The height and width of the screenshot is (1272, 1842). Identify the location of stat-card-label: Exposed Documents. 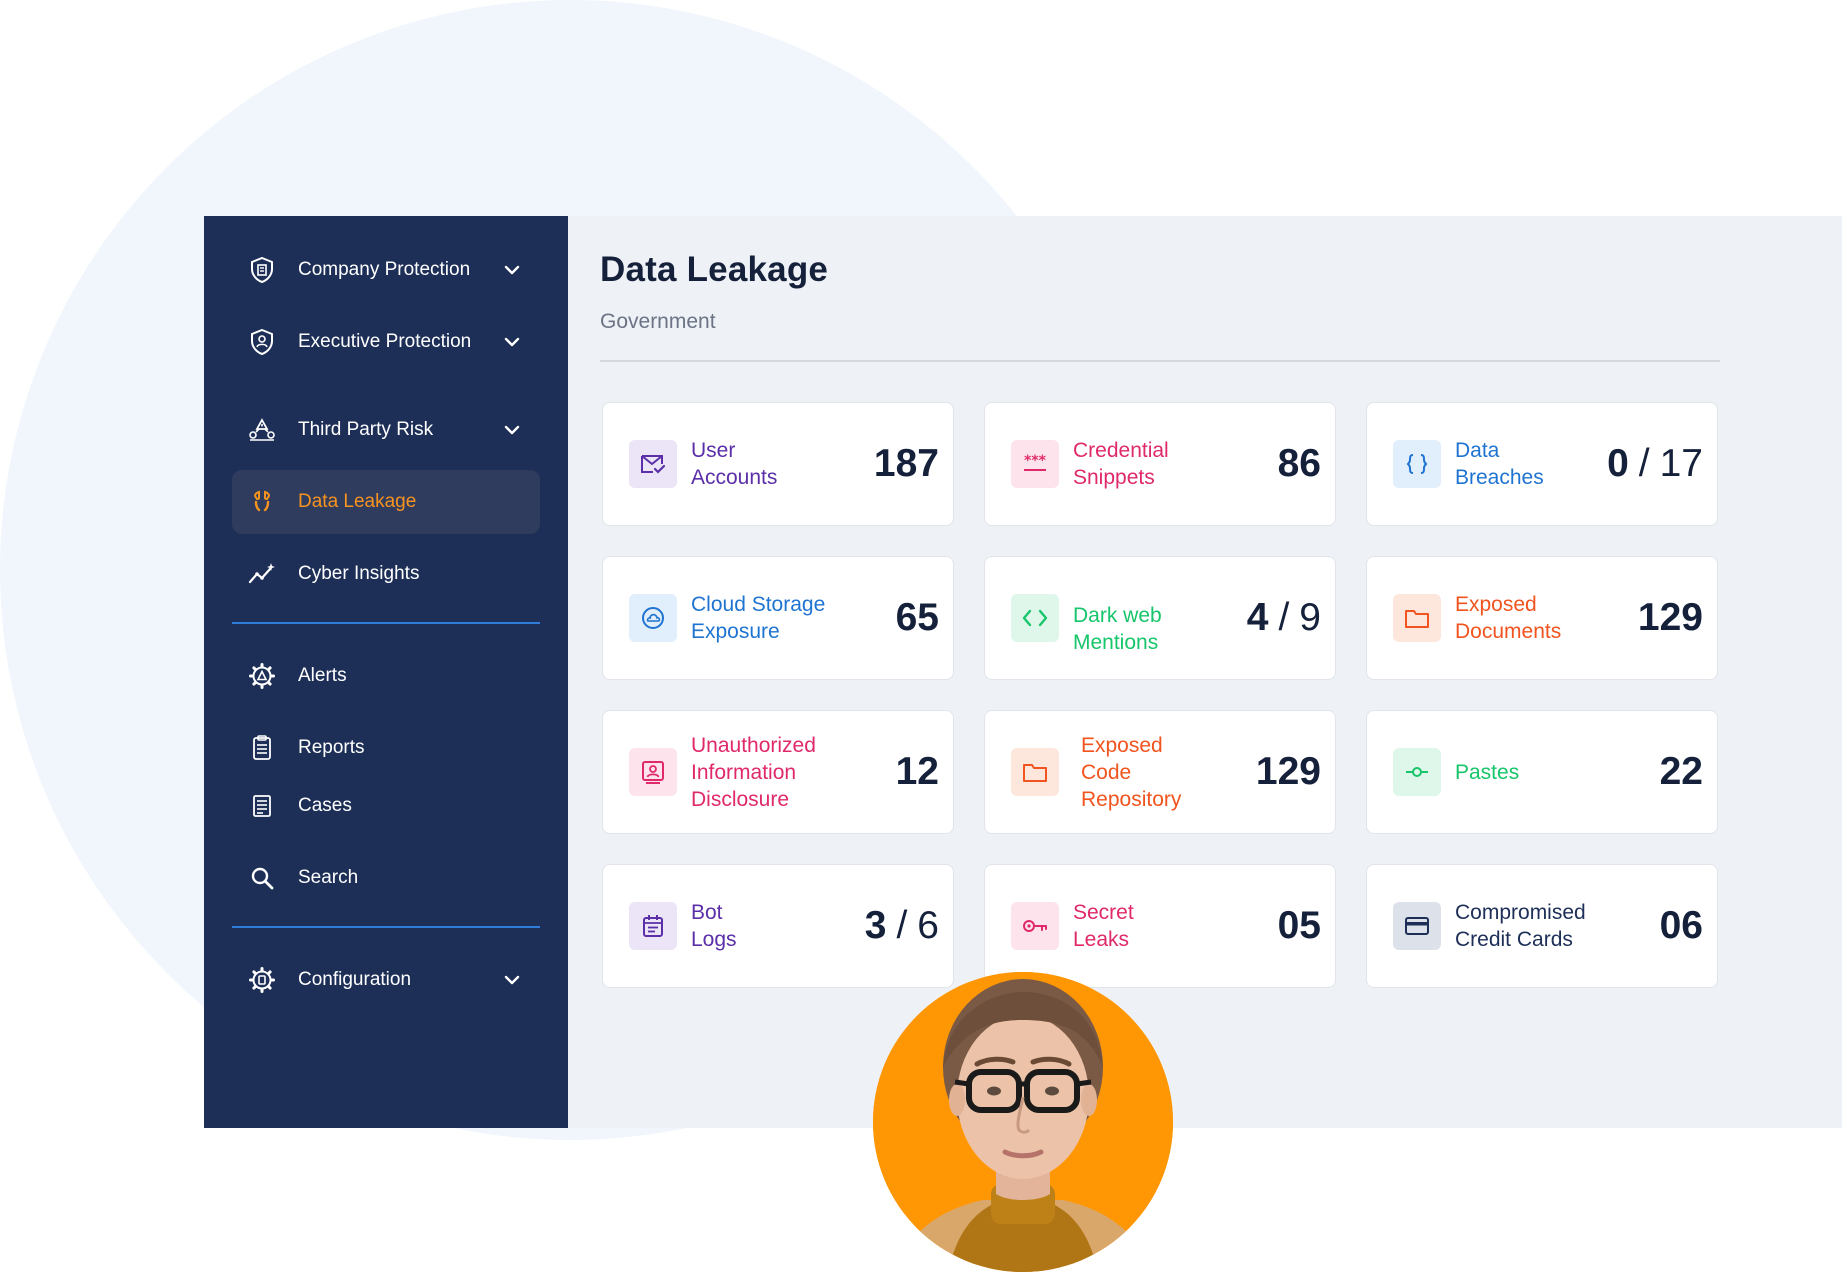
(1508, 618).